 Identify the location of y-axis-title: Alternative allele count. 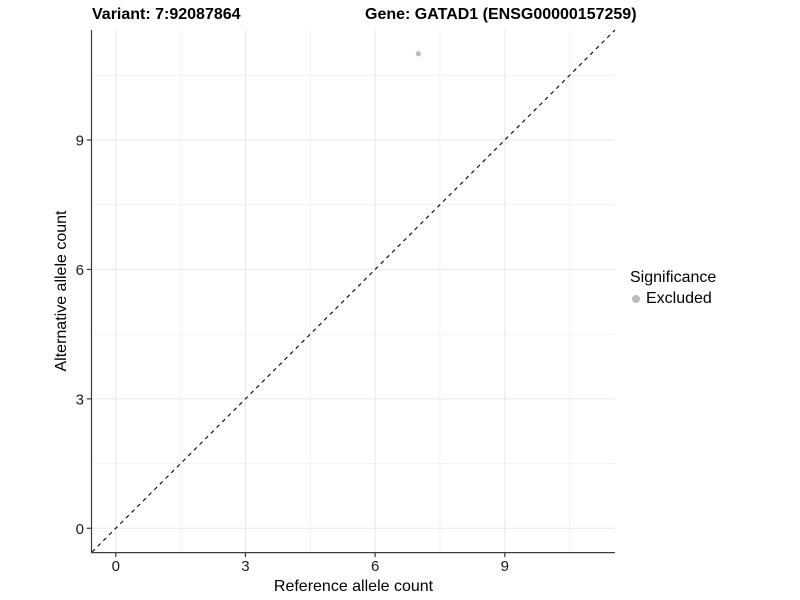
(61, 291).